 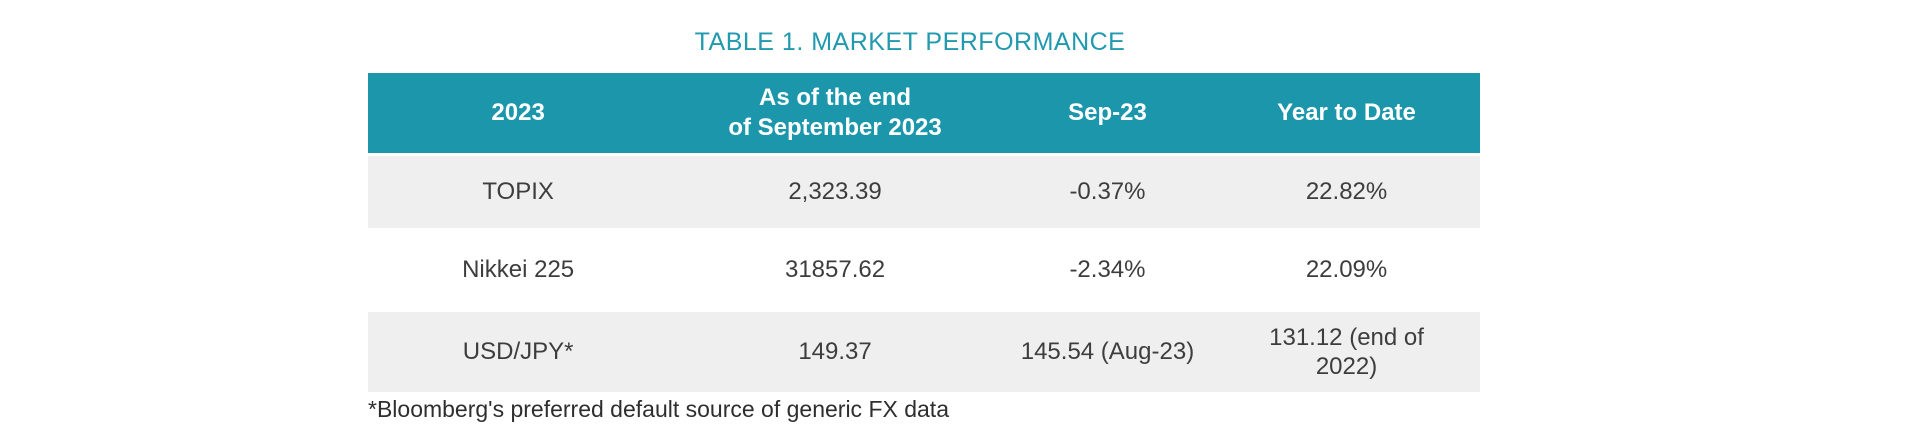 What do you see at coordinates (1346, 269) in the screenshot?
I see `nikkei-ytd-change: 22.09%` at bounding box center [1346, 269].